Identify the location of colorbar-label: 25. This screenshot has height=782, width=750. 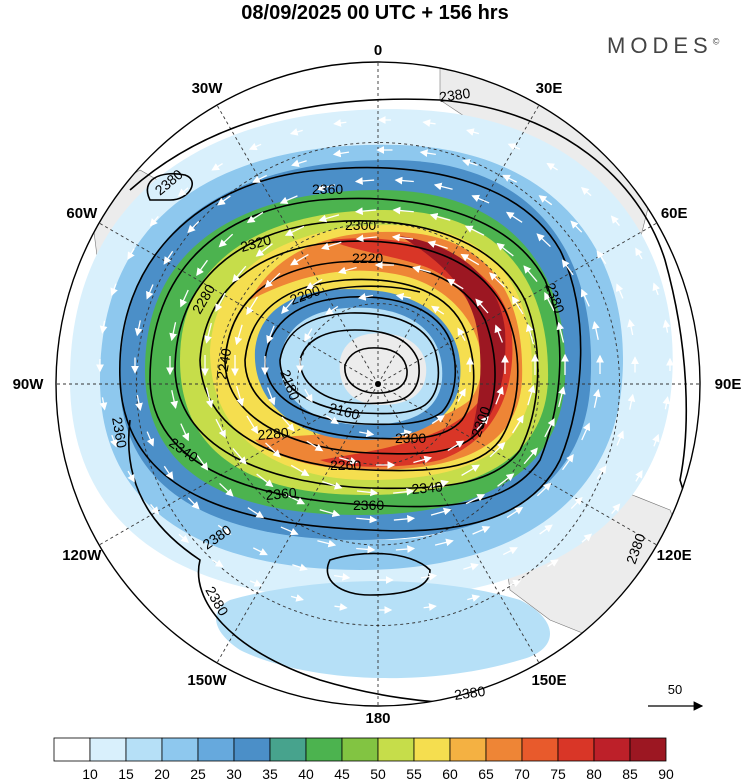
(198, 774).